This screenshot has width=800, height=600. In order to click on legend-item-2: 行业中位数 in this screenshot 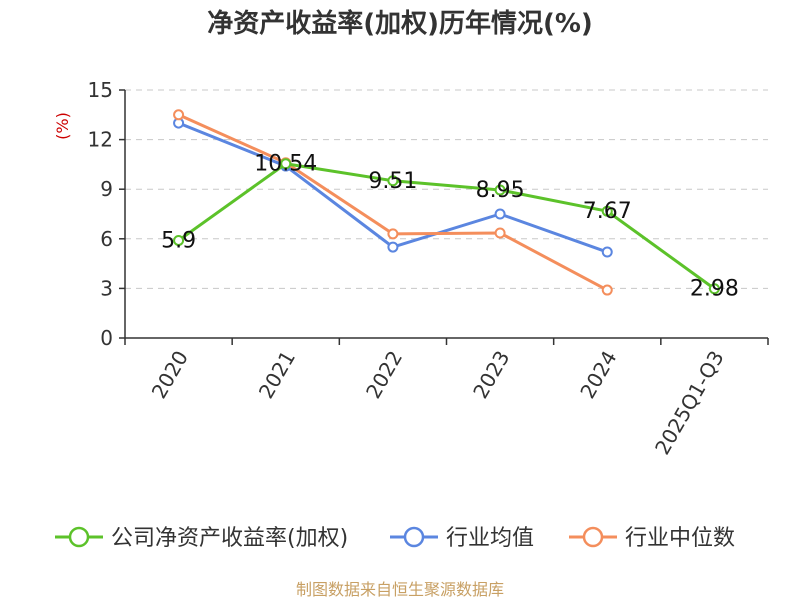, I will do `click(652, 538)`.